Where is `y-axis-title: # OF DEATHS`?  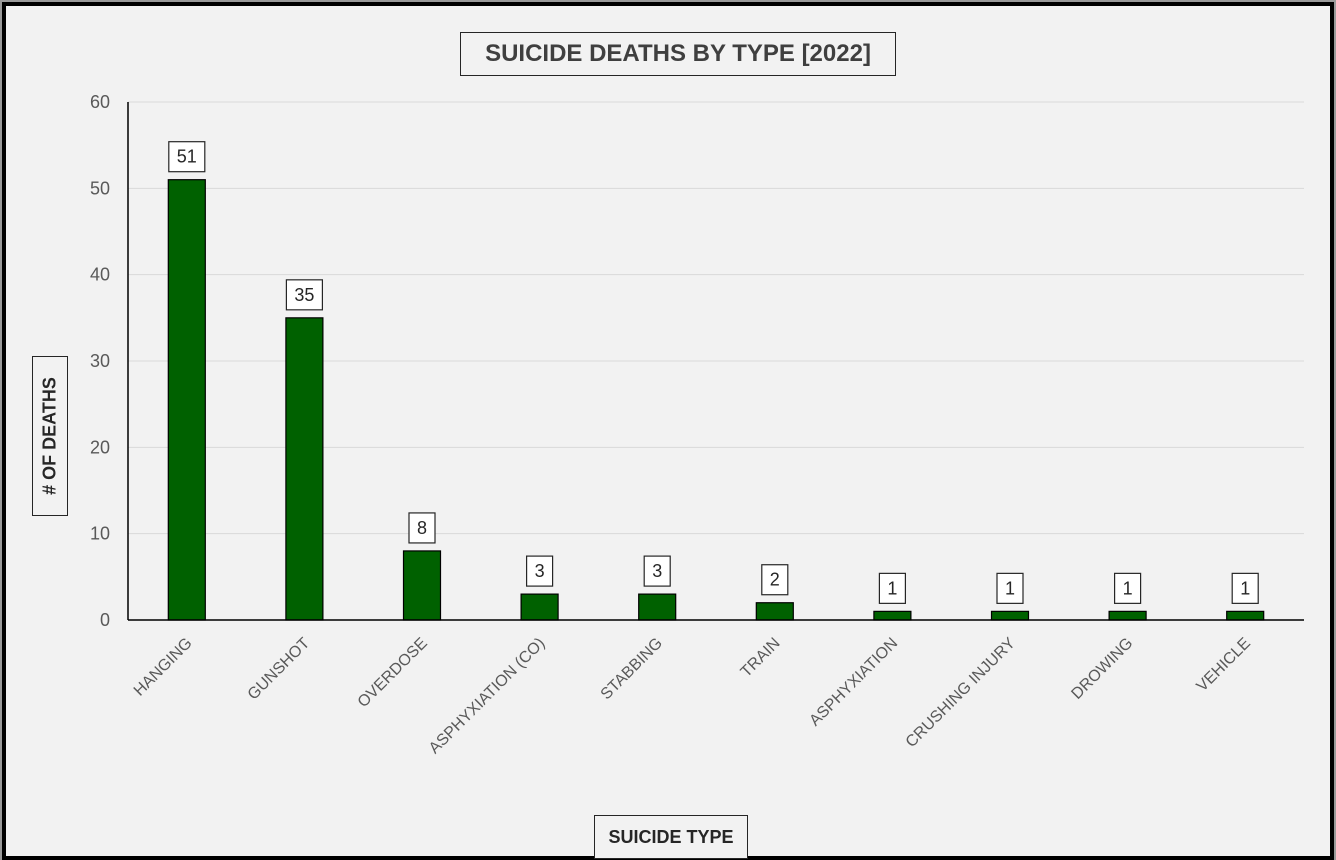 y-axis-title: # OF DEATHS is located at coordinates (50, 436).